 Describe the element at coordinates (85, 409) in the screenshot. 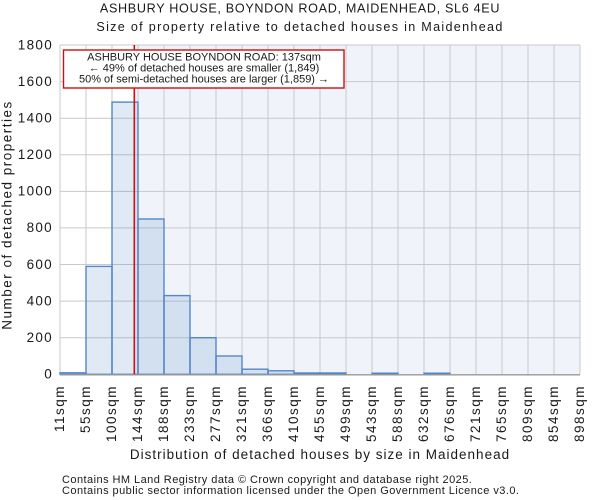

I see `svg-text: 55sqm` at that location.